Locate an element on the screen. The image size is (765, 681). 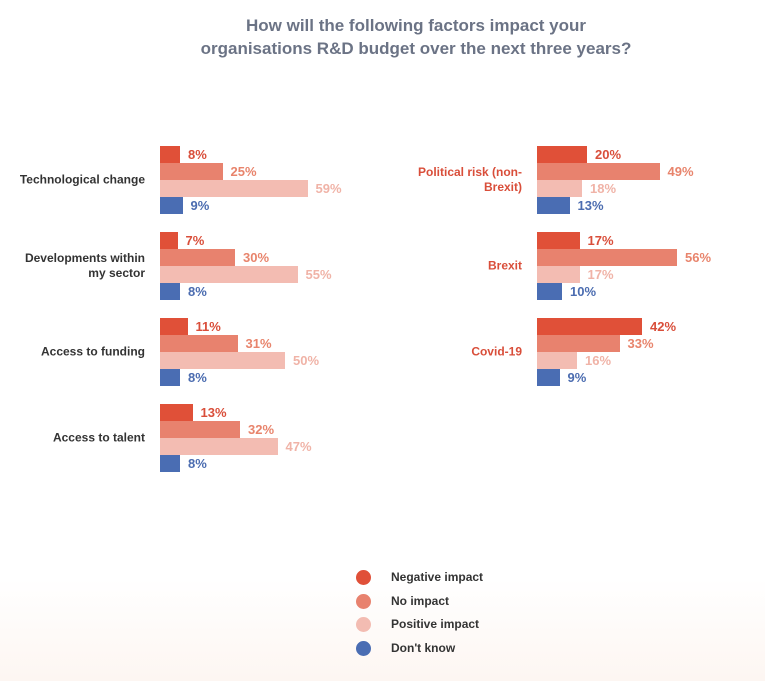
category-label: Brexit is located at coordinates (504, 265).